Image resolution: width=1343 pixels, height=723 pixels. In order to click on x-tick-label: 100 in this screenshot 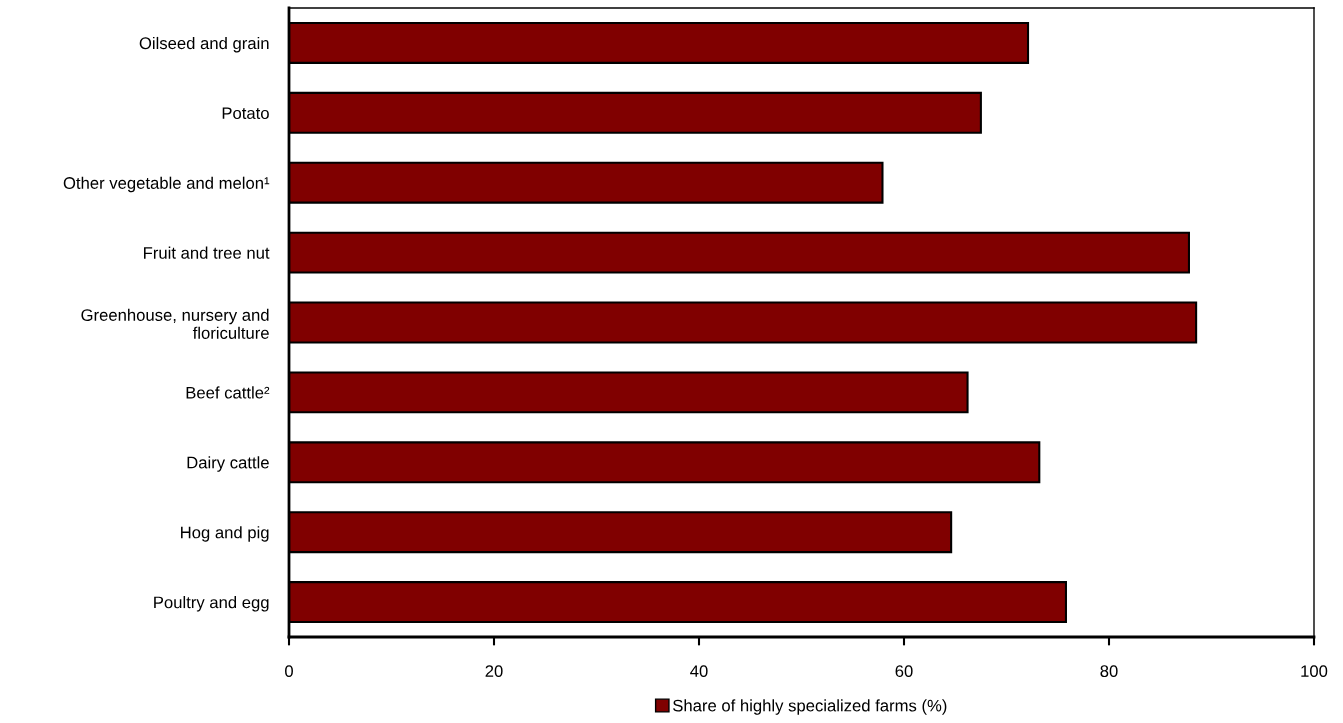, I will do `click(1314, 671)`.